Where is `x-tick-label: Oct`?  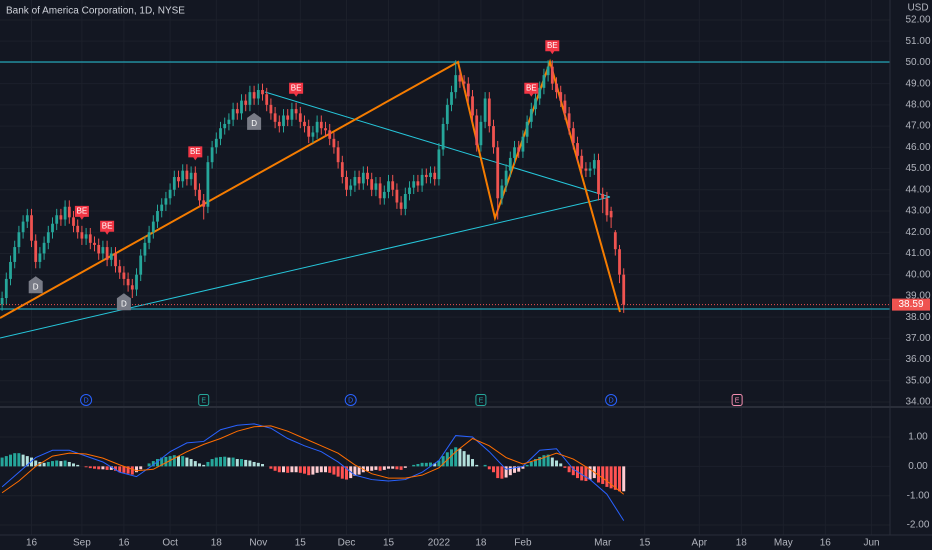 x-tick-label: Oct is located at coordinates (170, 543).